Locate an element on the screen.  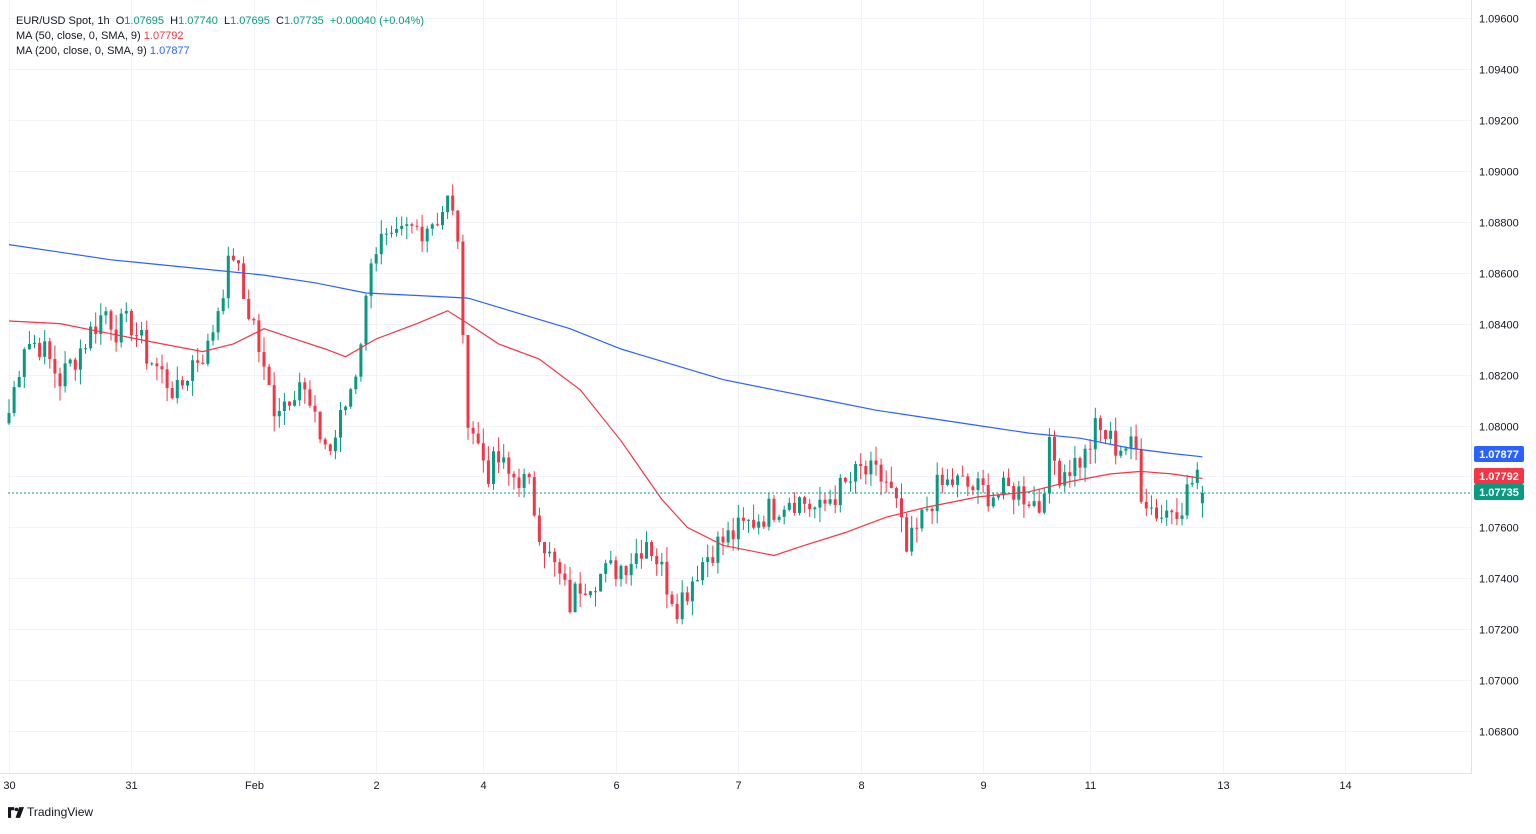
tradingview-brand: TradingView is located at coordinates (50, 812).